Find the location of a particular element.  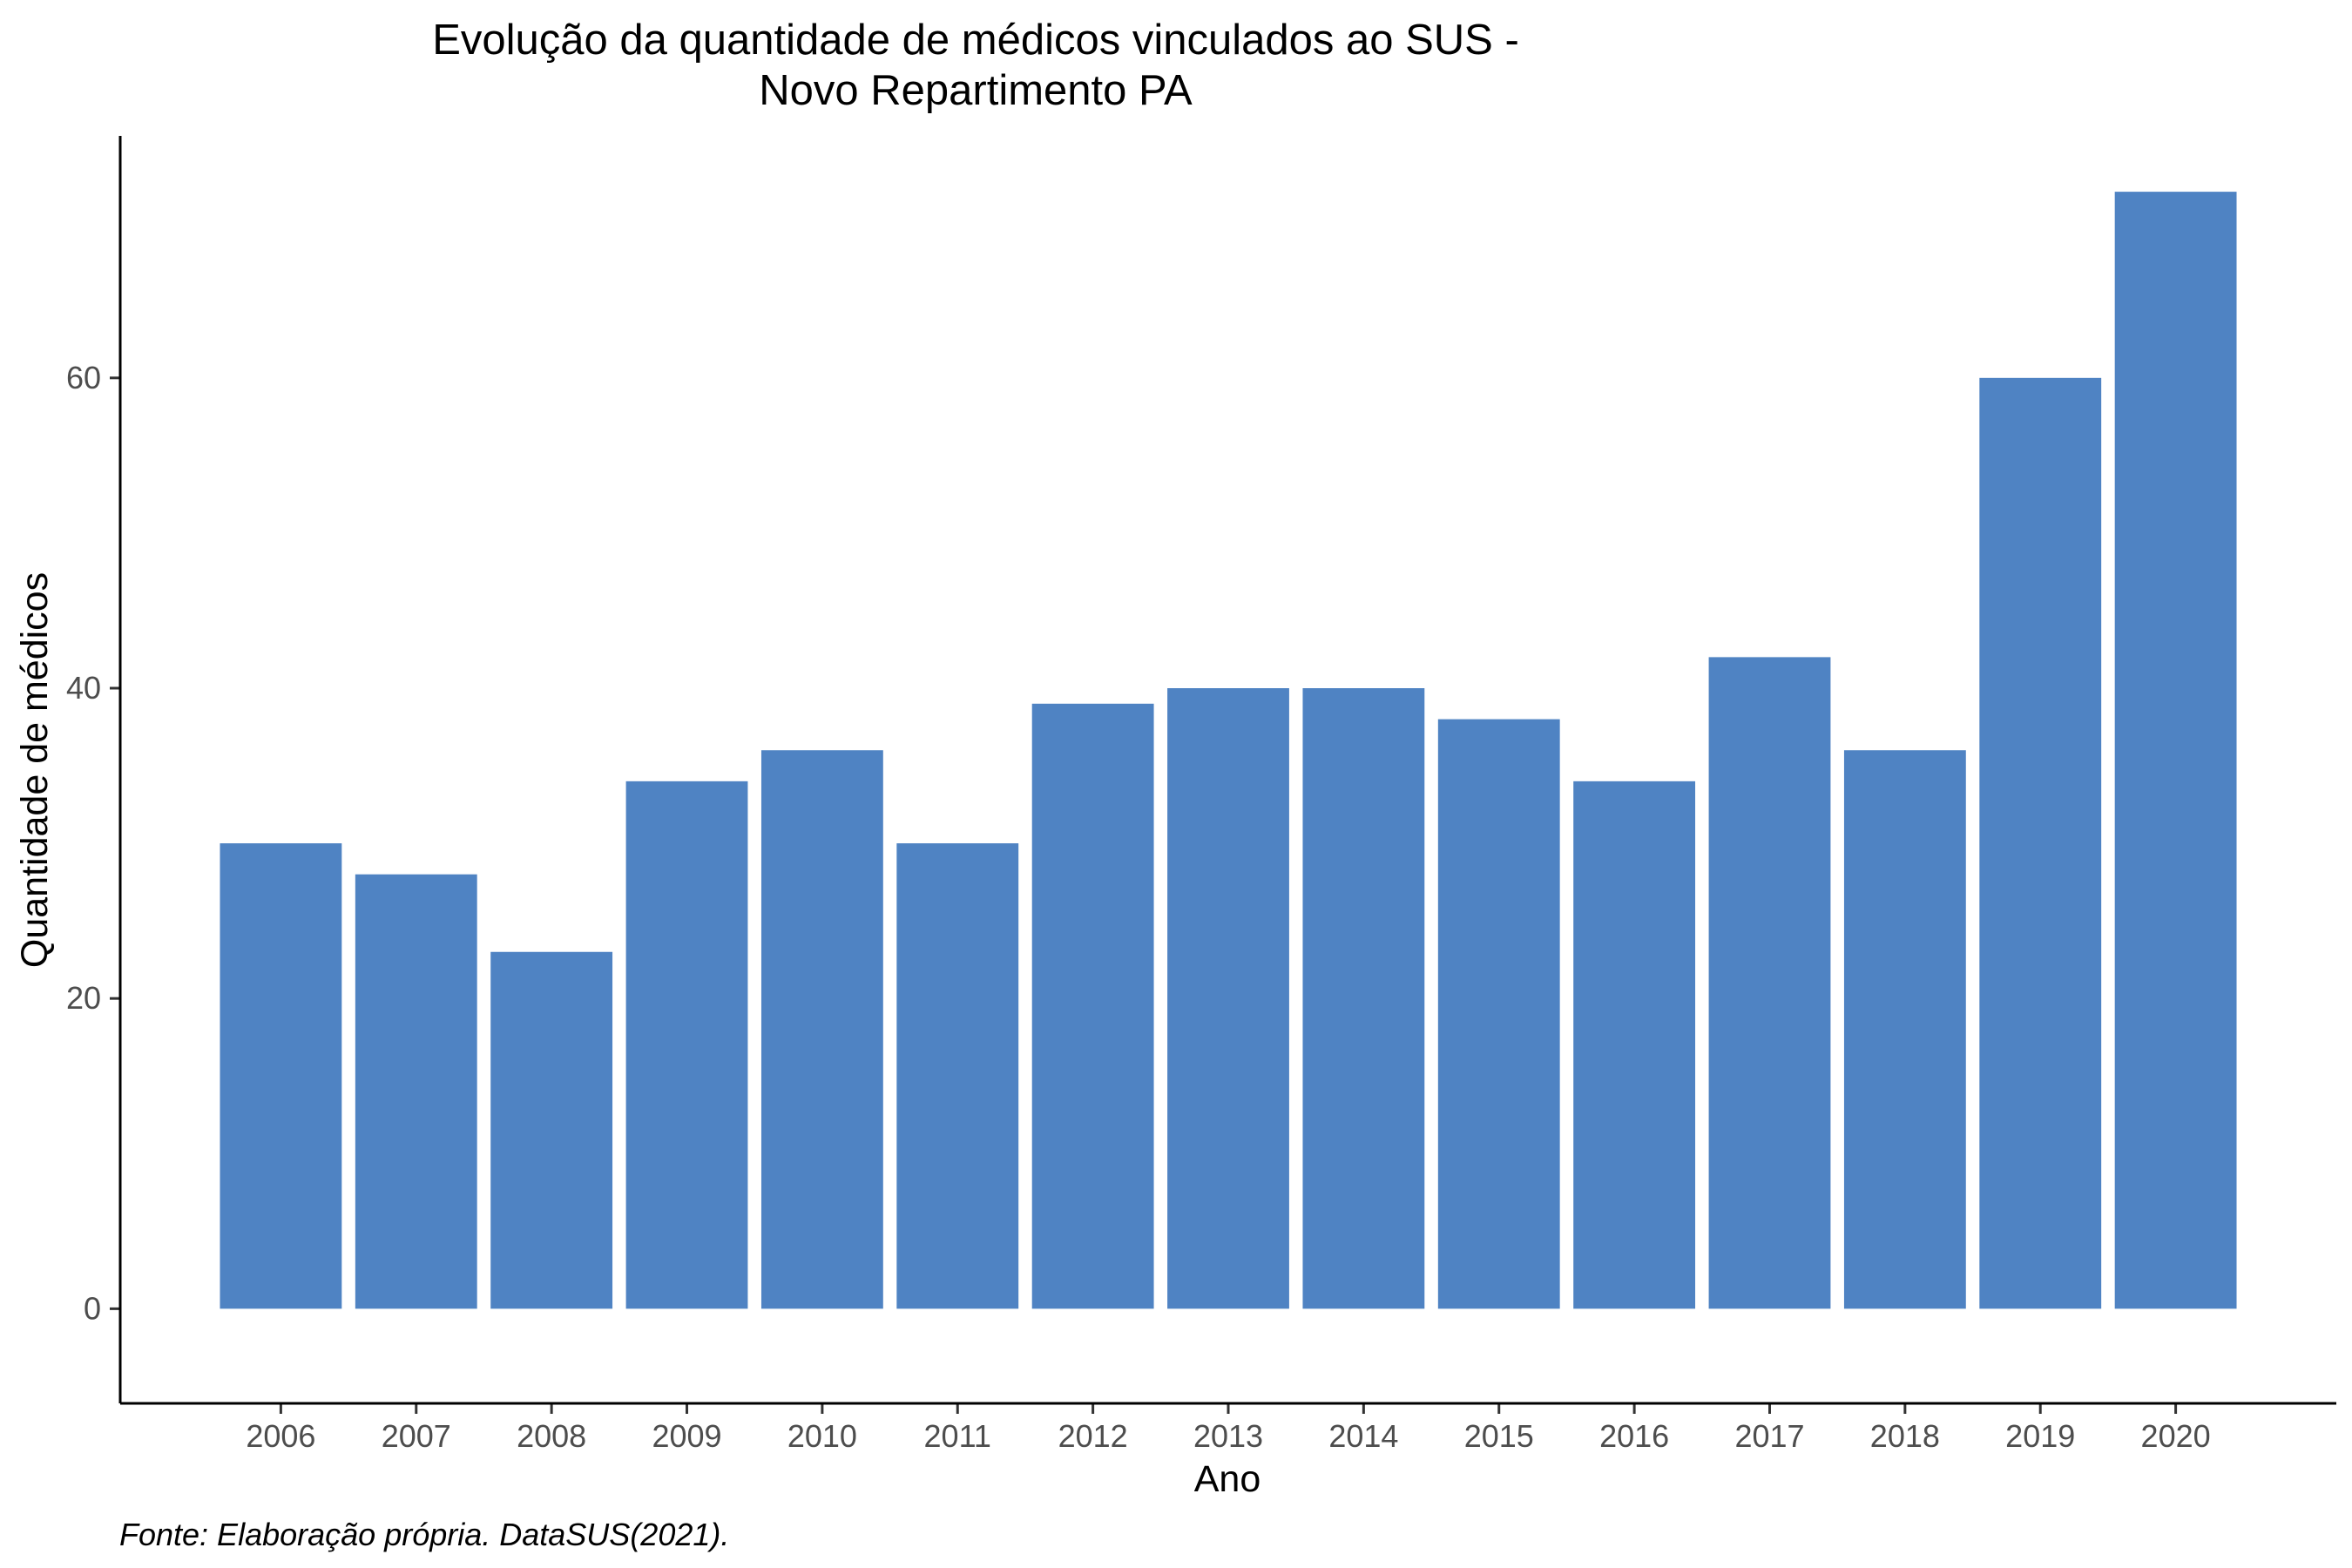

x-tick-label-2010: 2010 is located at coordinates (822, 1436).